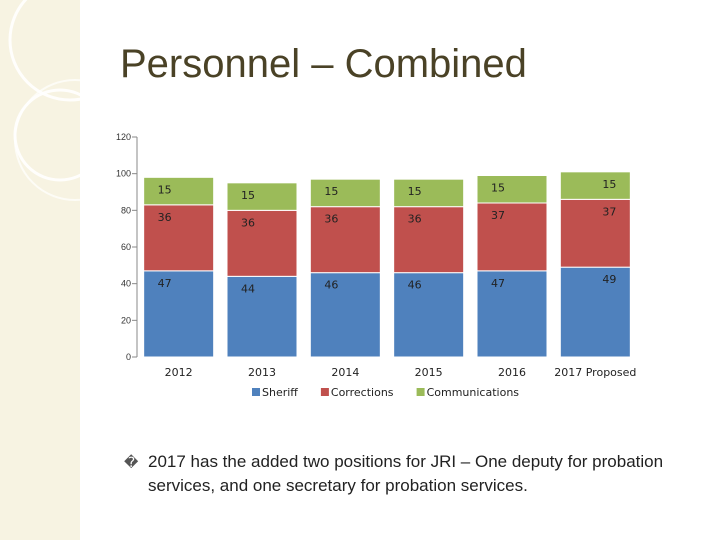  I want to click on x-category-label: 2015, so click(429, 372).